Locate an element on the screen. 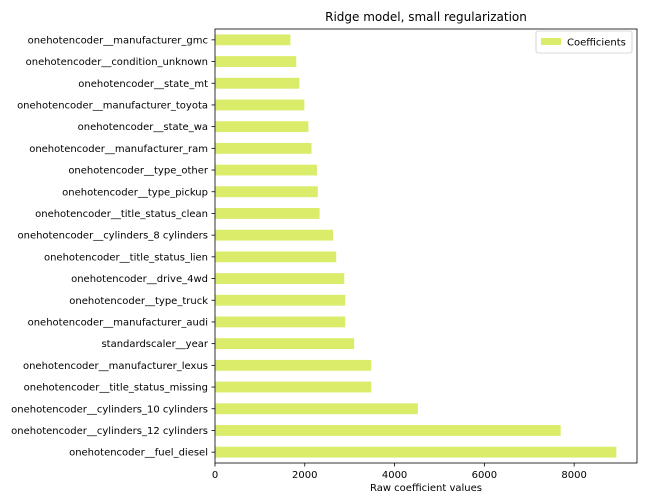 The width and height of the screenshot is (648, 504). x-axis-label: Raw coefficient values is located at coordinates (426, 488).